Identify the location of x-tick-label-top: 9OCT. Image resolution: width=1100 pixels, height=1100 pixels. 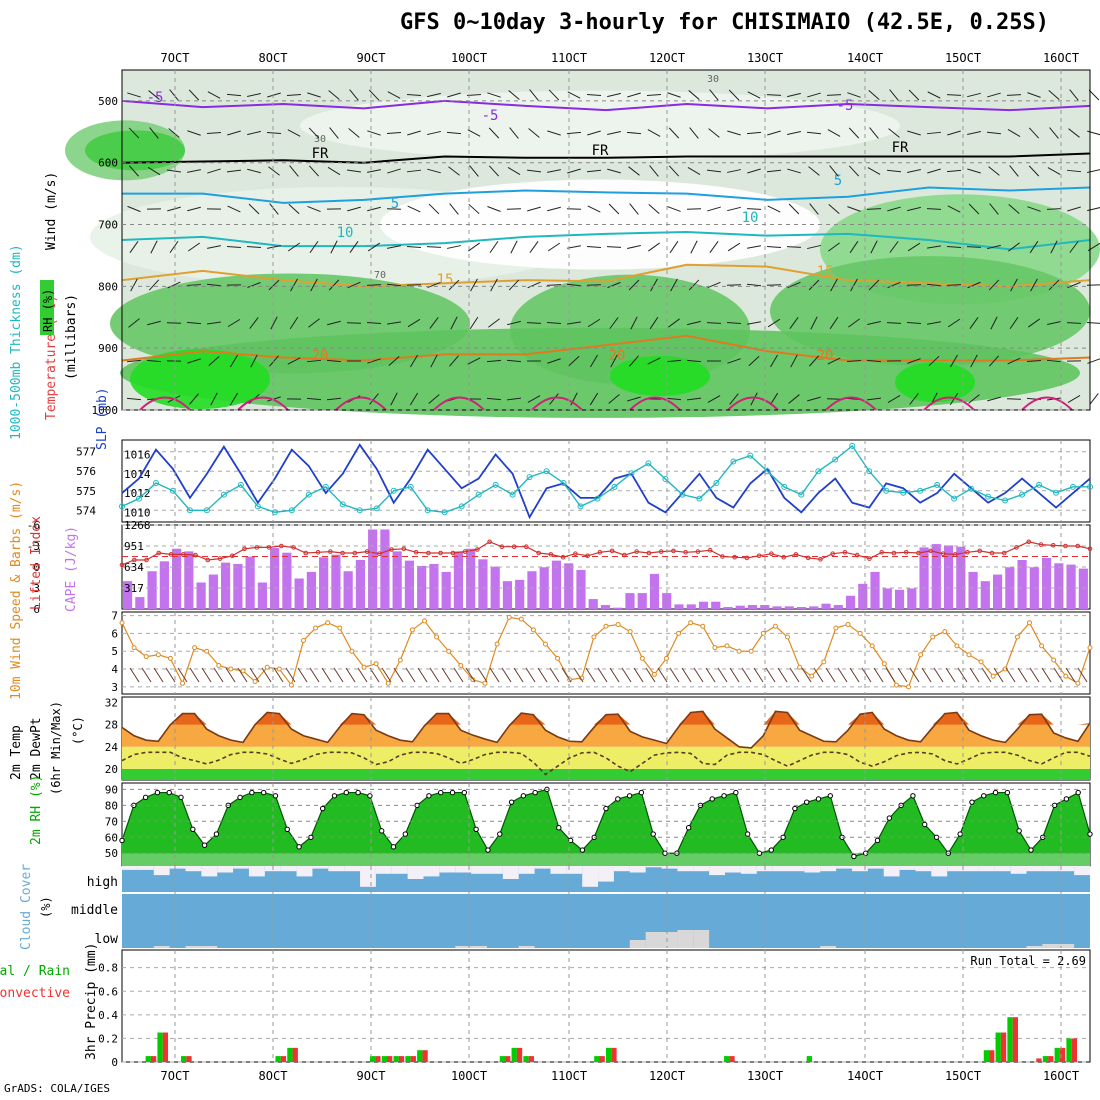
(371, 58).